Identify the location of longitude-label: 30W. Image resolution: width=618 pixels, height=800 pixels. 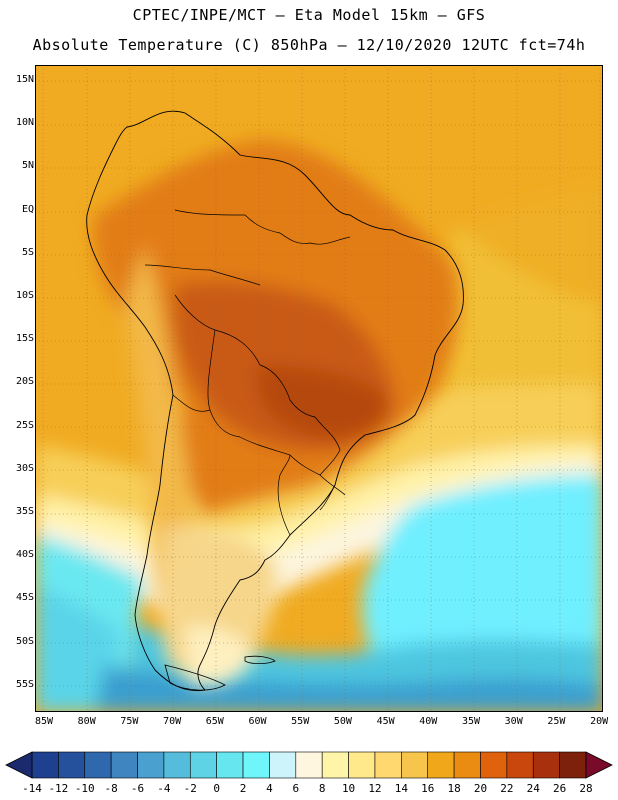
(513, 721).